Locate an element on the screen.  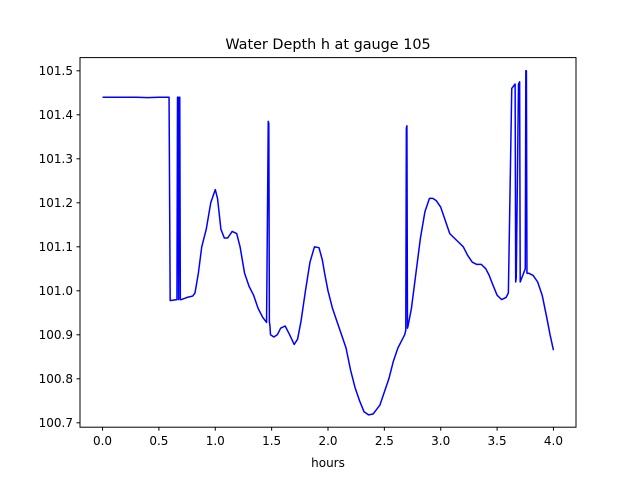
y-tick-label: 100.8 is located at coordinates (56, 379).